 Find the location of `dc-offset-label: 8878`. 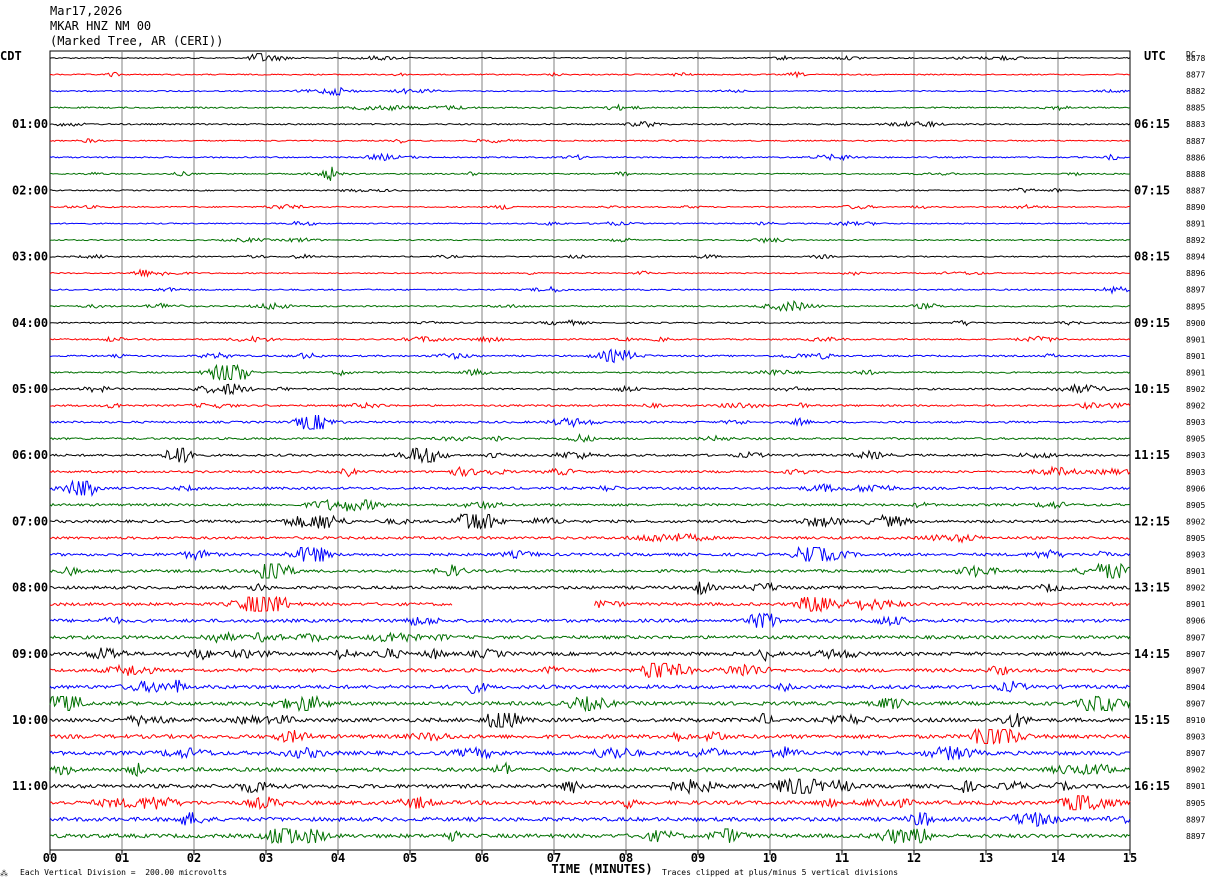

dc-offset-label: 8878 is located at coordinates (1195, 58).